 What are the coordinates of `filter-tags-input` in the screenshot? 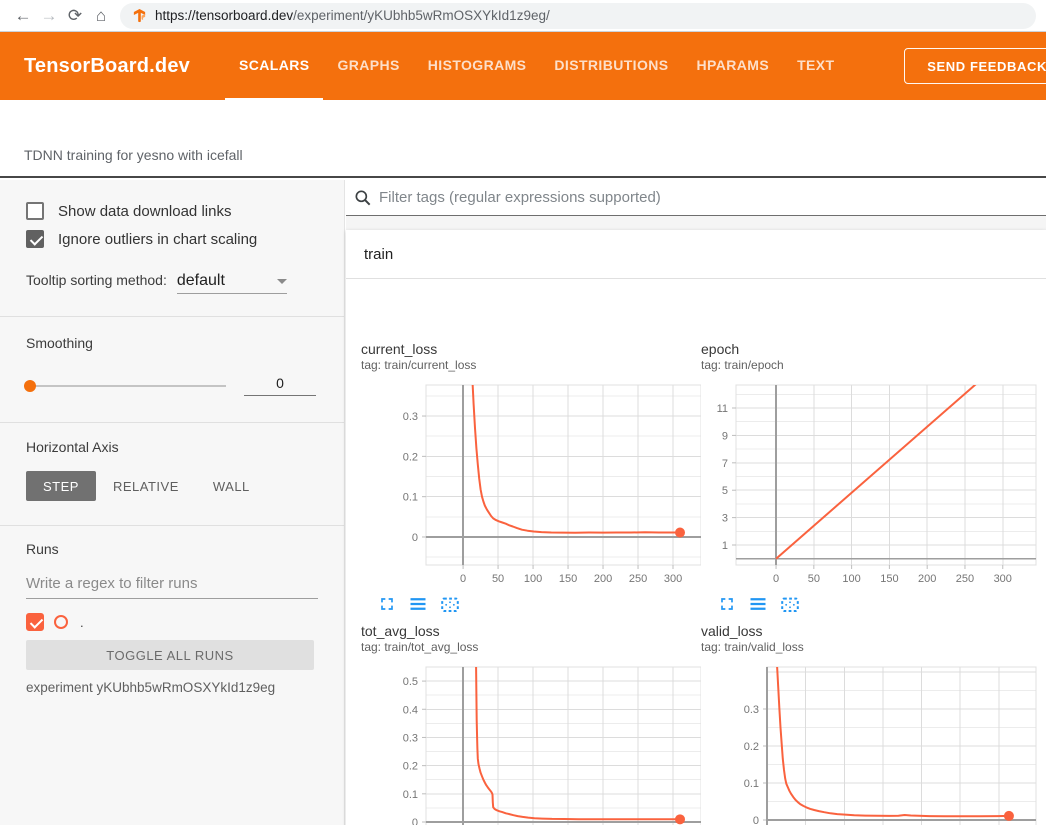 It's located at (712, 197).